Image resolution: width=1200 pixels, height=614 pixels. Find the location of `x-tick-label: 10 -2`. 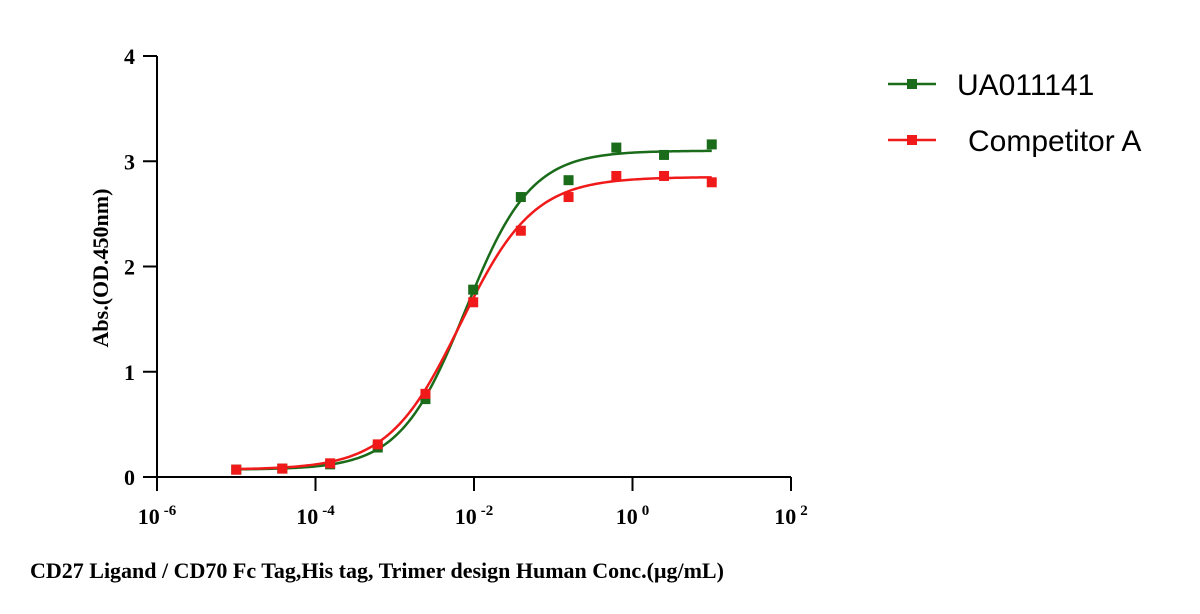

x-tick-label: 10 -2 is located at coordinates (474, 516).